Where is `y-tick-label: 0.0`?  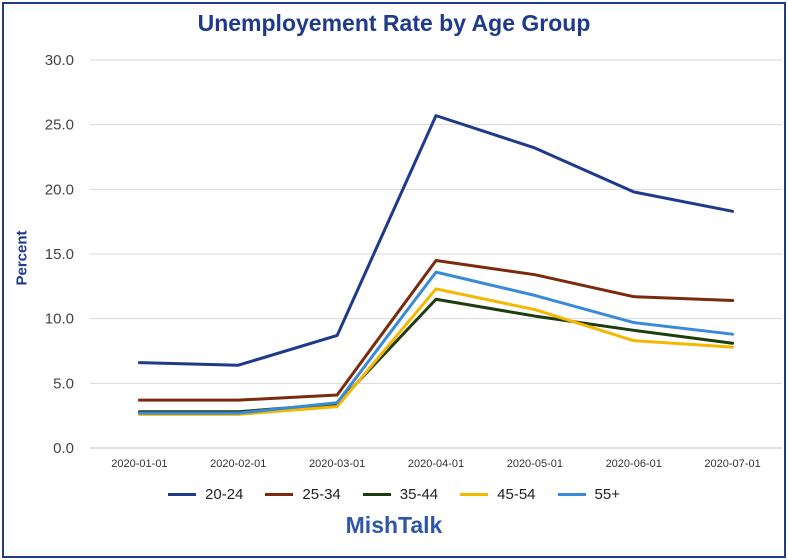 y-tick-label: 0.0 is located at coordinates (63, 448).